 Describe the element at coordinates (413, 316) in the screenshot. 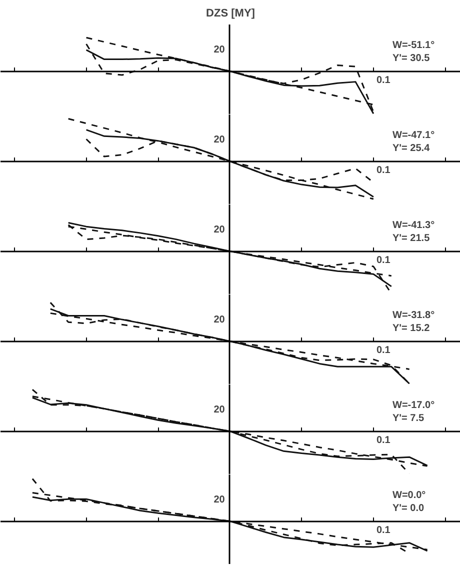

I see `annotation: W=-31.8°` at that location.